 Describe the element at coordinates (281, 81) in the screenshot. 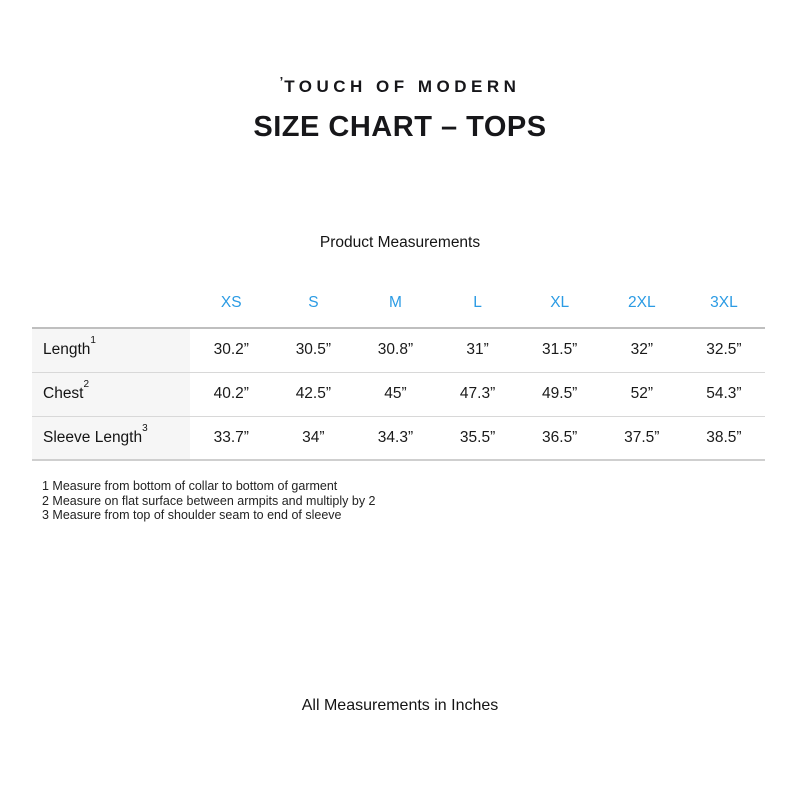

I see `logo-tick-icon: ’` at that location.